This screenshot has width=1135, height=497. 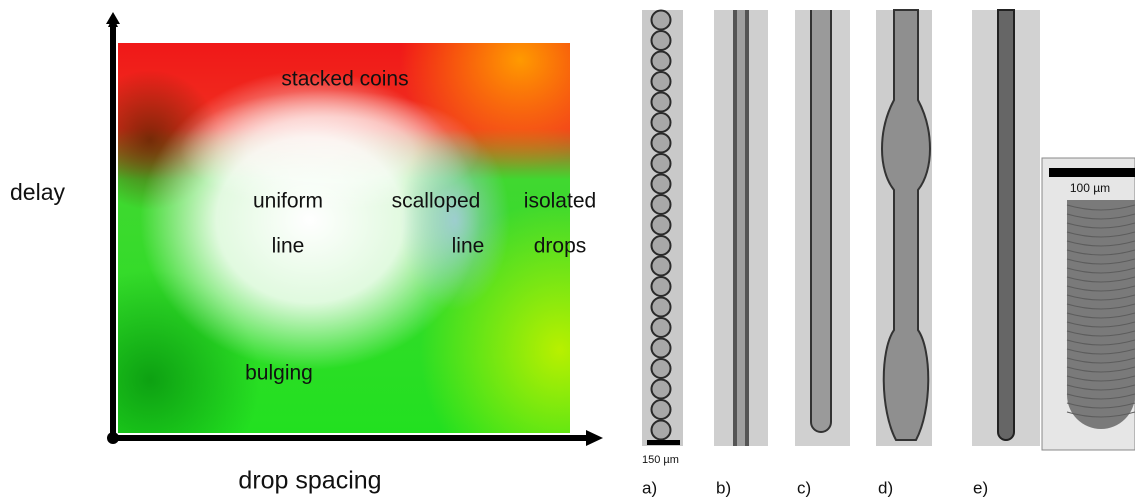 I want to click on region-label: stacked coins, so click(x=344, y=79).